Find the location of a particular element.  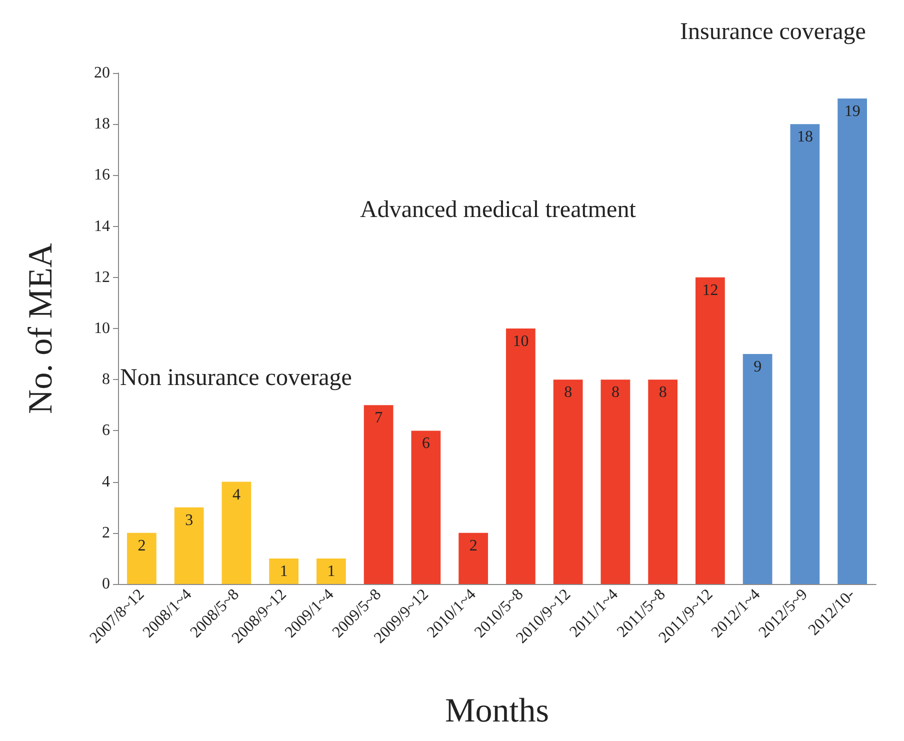

y-tick-label: 16 is located at coordinates (102, 175).